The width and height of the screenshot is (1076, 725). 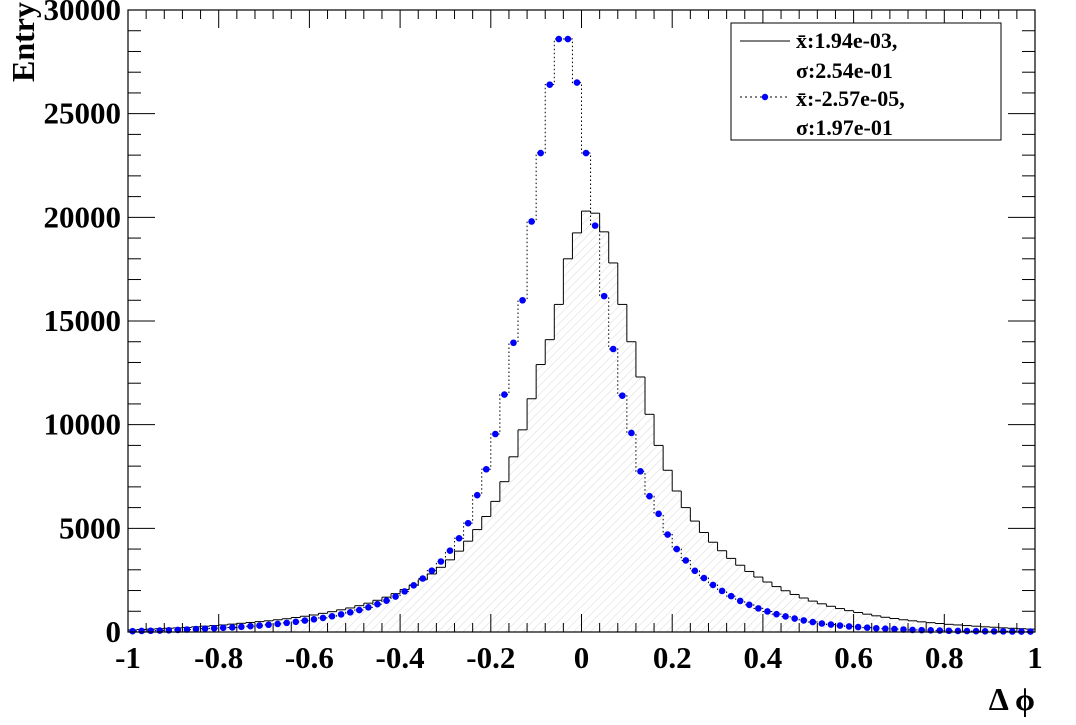 What do you see at coordinates (114, 631) in the screenshot?
I see `y-tick-label: 0` at bounding box center [114, 631].